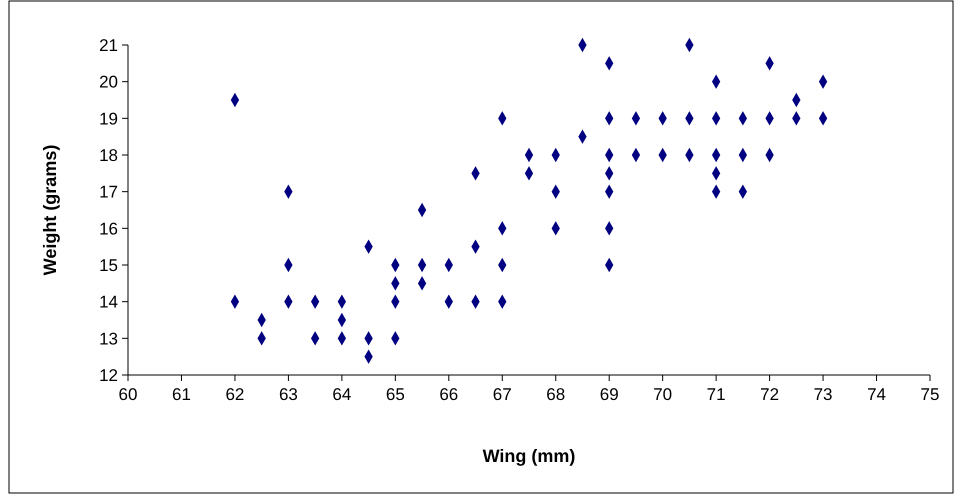 The height and width of the screenshot is (494, 954). I want to click on y-tick-label: 12, so click(108, 375).